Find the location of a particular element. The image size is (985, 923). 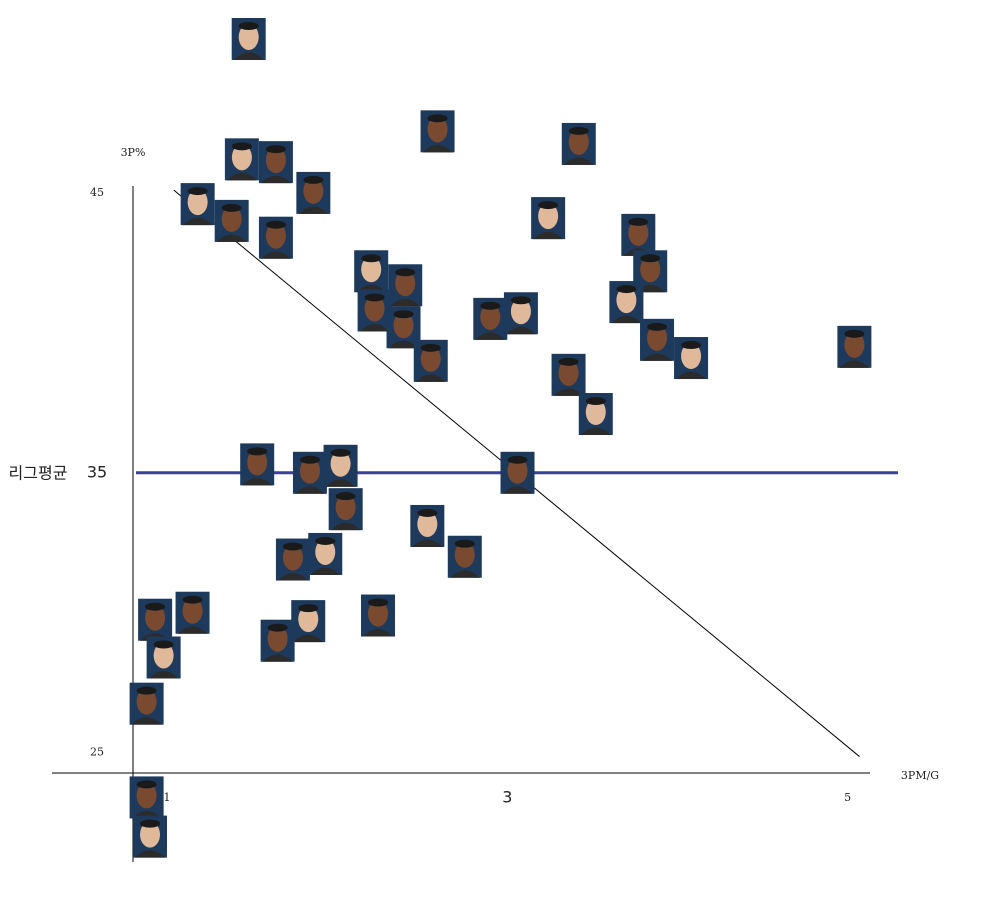

x-tick-label: 3 is located at coordinates (507, 797).